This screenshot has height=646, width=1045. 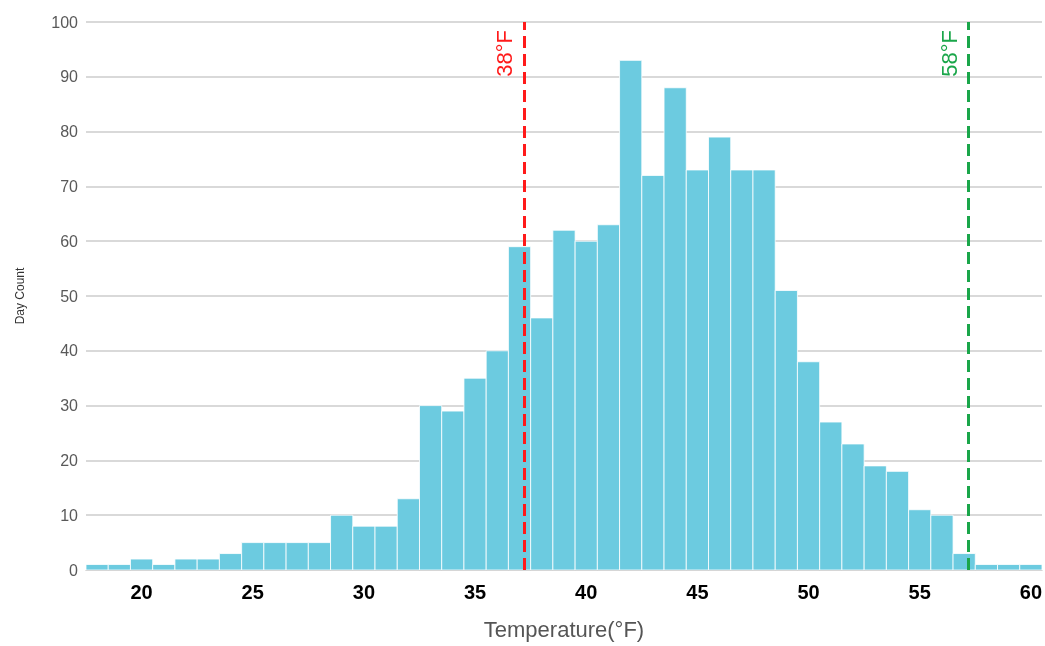 What do you see at coordinates (65, 22) in the screenshot?
I see `y-tick-label: 100` at bounding box center [65, 22].